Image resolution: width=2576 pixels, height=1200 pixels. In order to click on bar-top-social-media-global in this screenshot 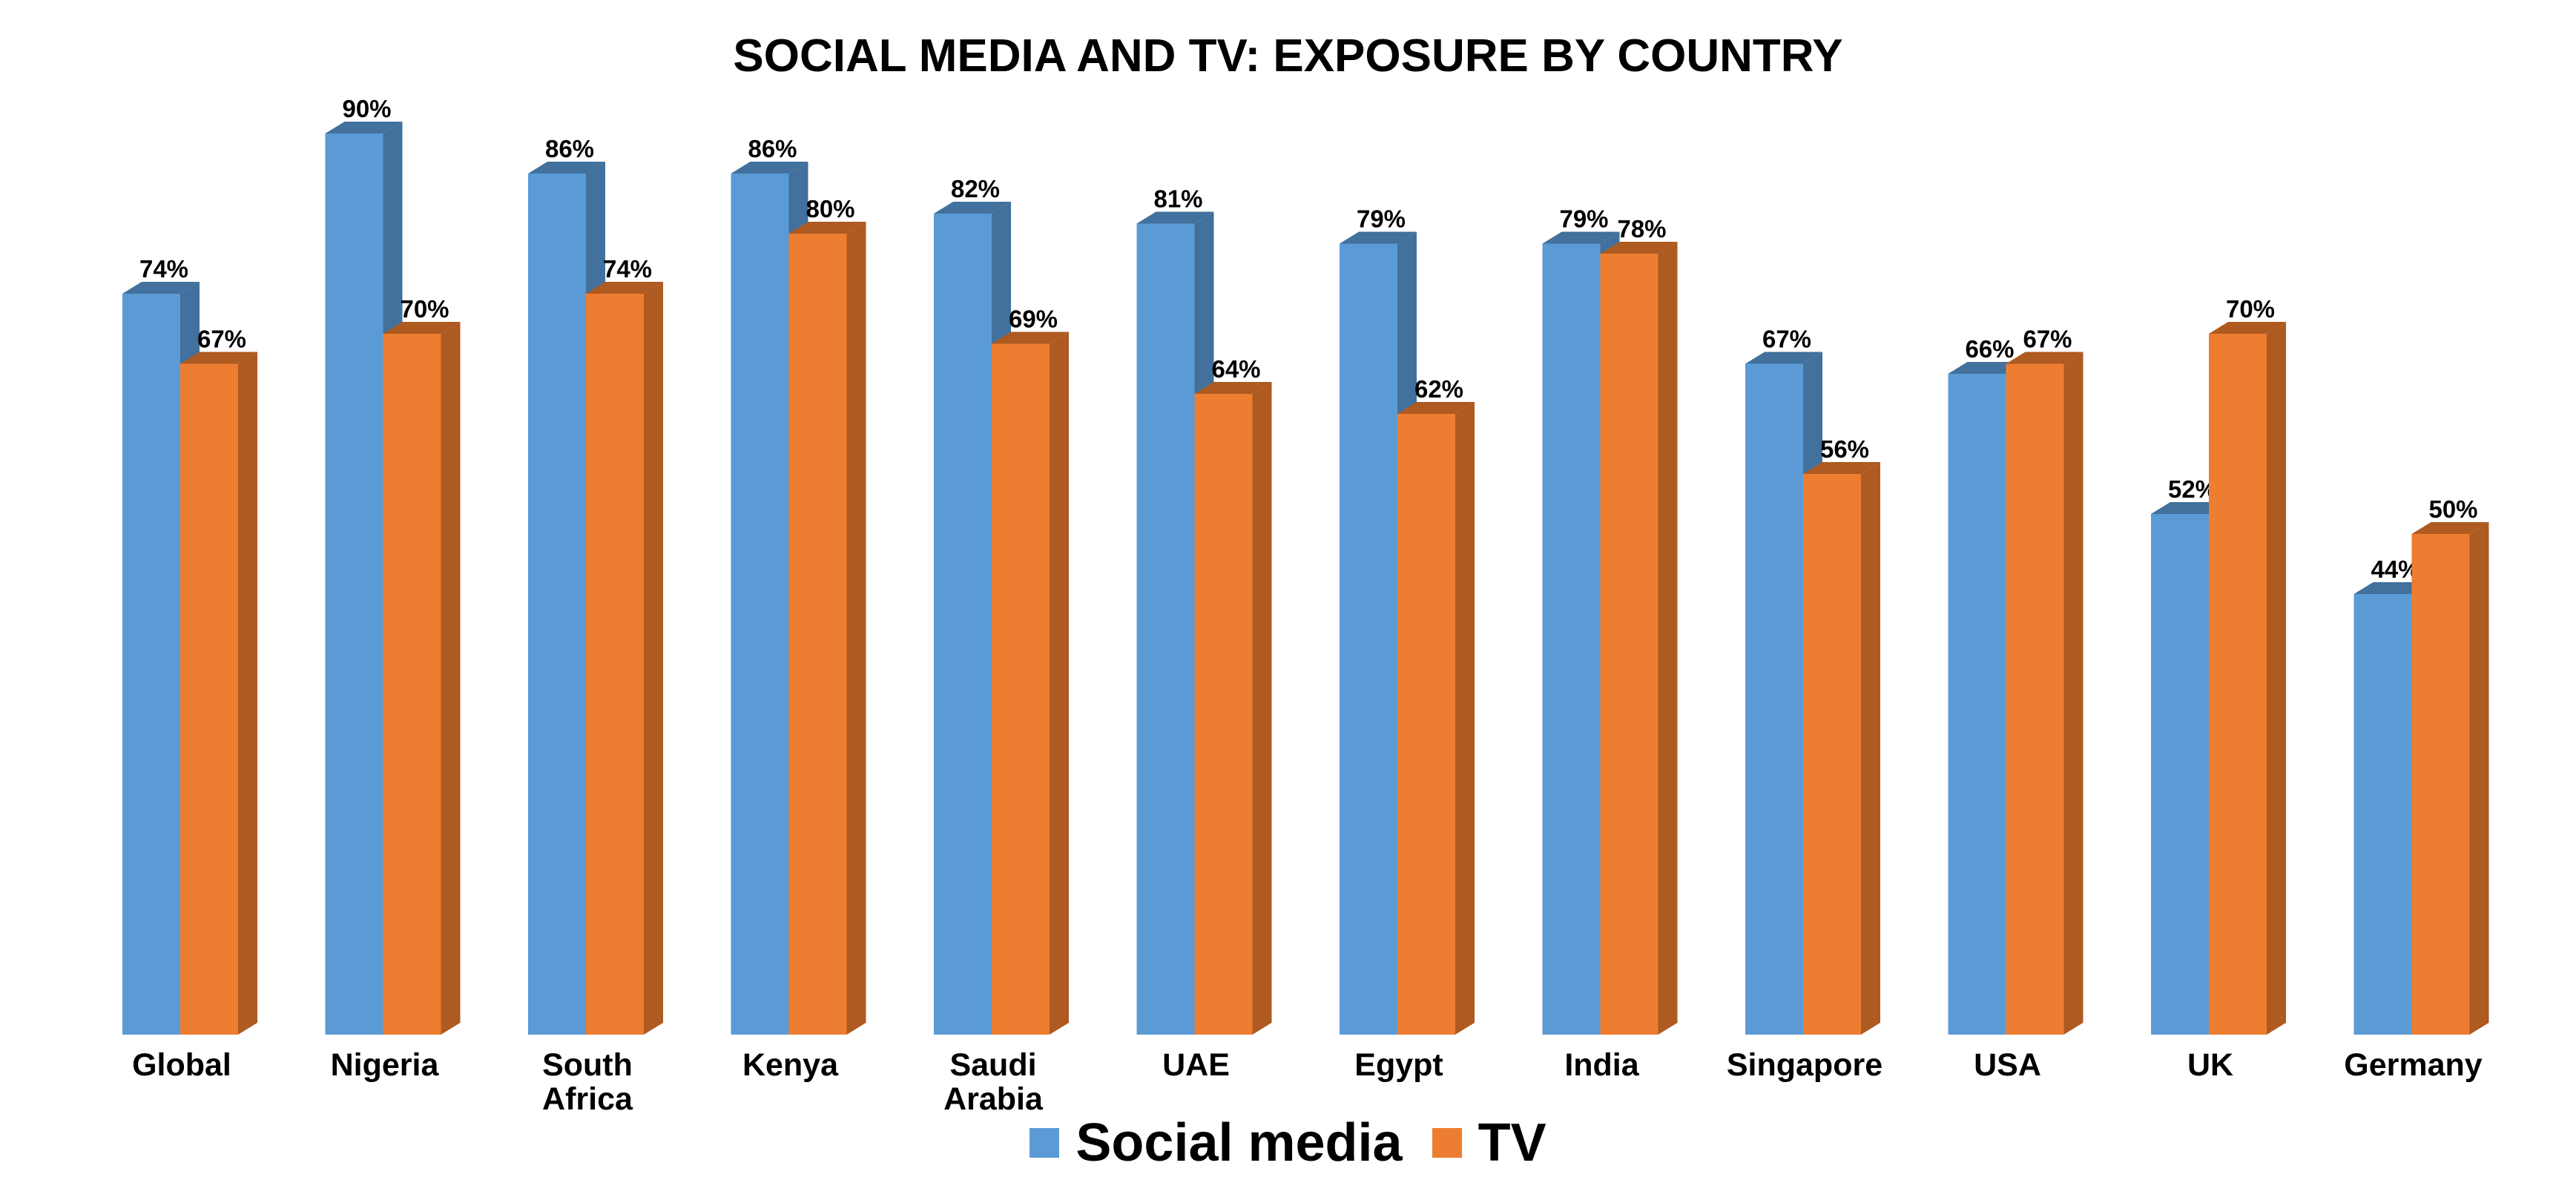, I will do `click(161, 288)`.